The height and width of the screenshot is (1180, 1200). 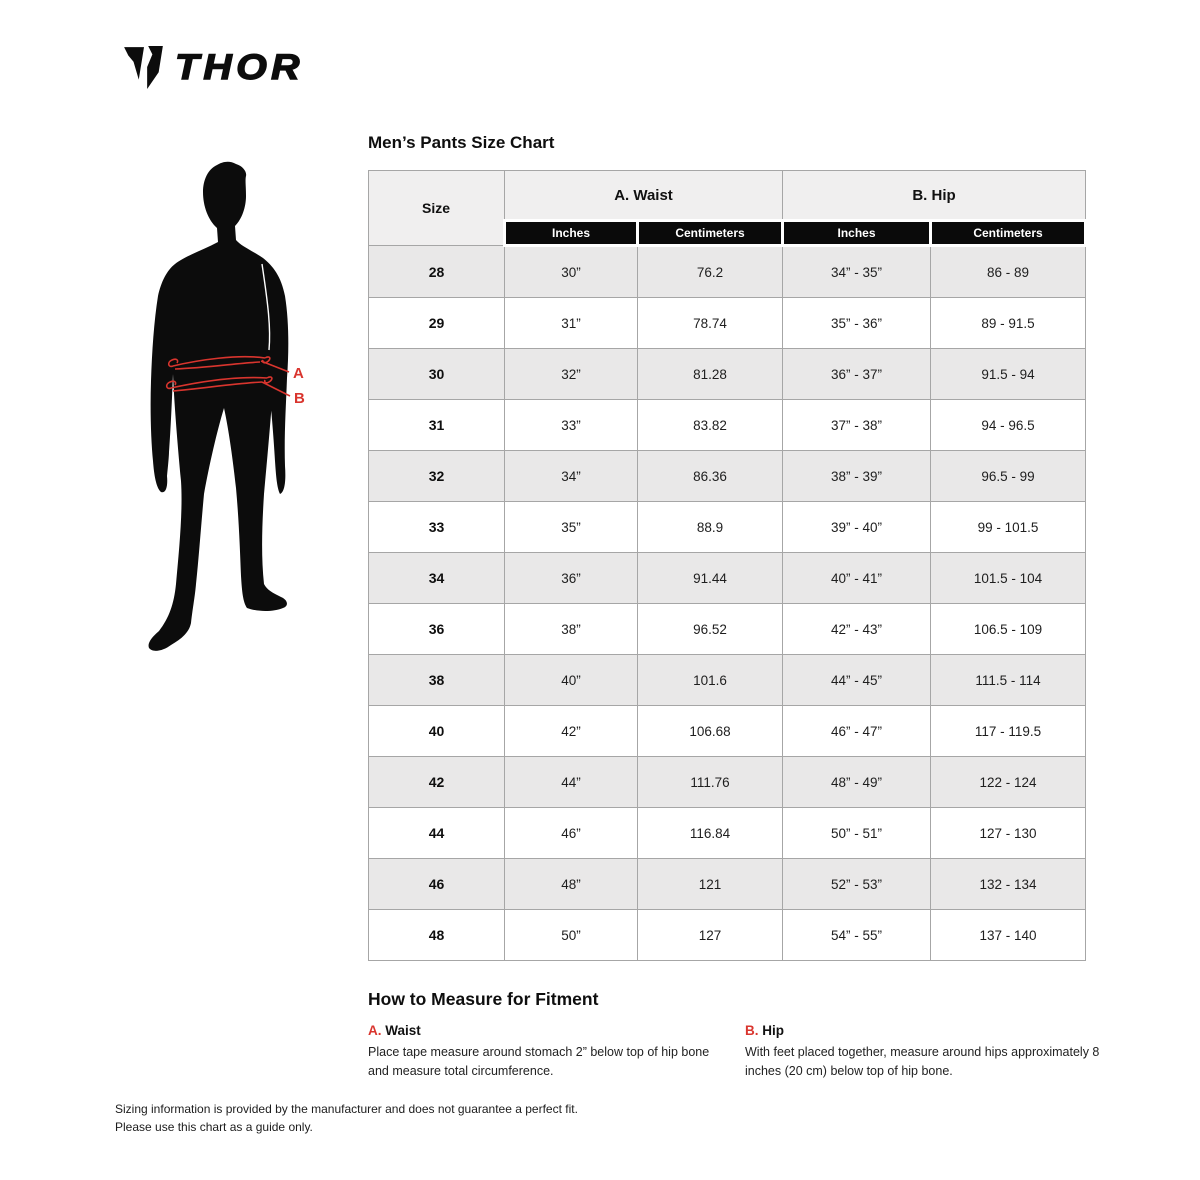 What do you see at coordinates (934, 195) in the screenshot?
I see `hip-group-header: B. Hip` at bounding box center [934, 195].